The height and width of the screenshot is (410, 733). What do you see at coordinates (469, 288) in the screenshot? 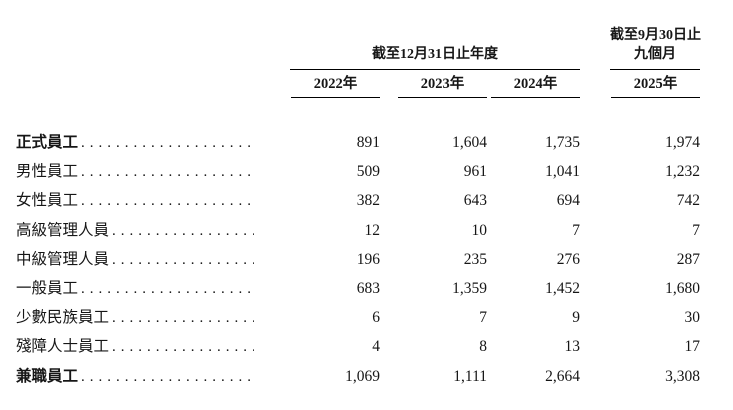
I see `cell-2023: 1,359` at bounding box center [469, 288].